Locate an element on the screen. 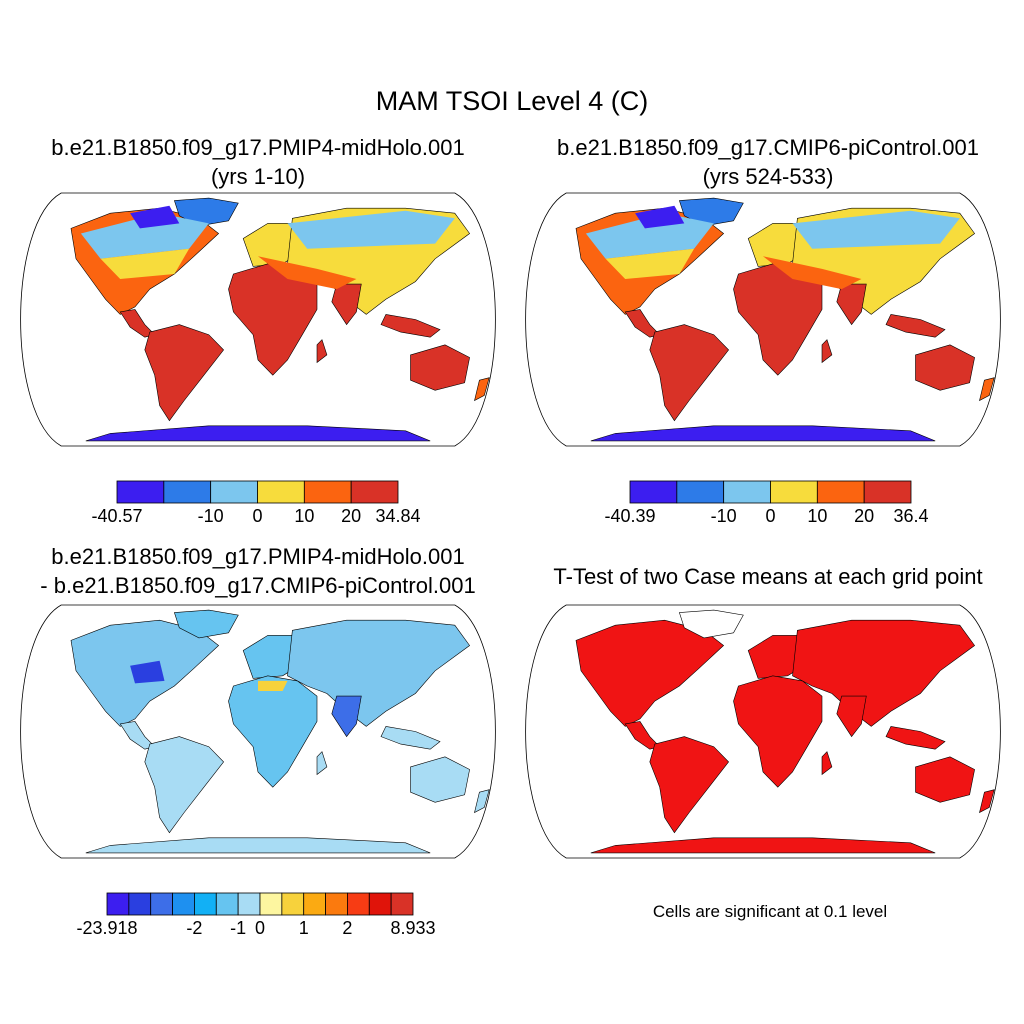 Image resolution: width=1024 pixels, height=1024 pixels. map-4-ant is located at coordinates (763, 845).